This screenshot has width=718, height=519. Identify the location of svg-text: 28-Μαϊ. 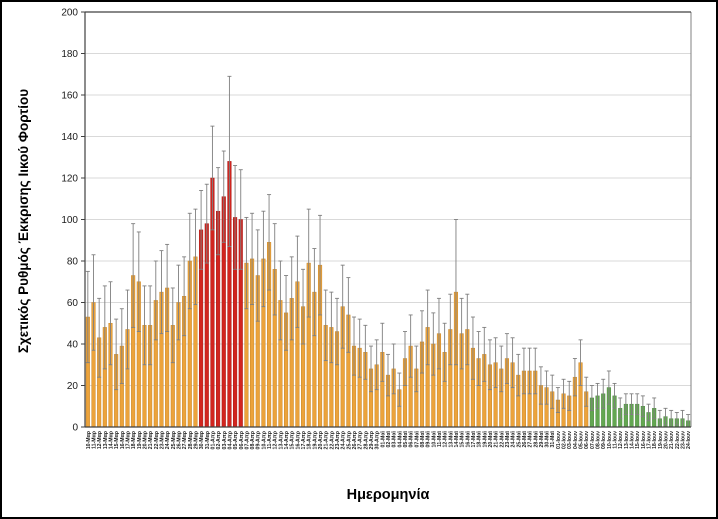
(536, 438).